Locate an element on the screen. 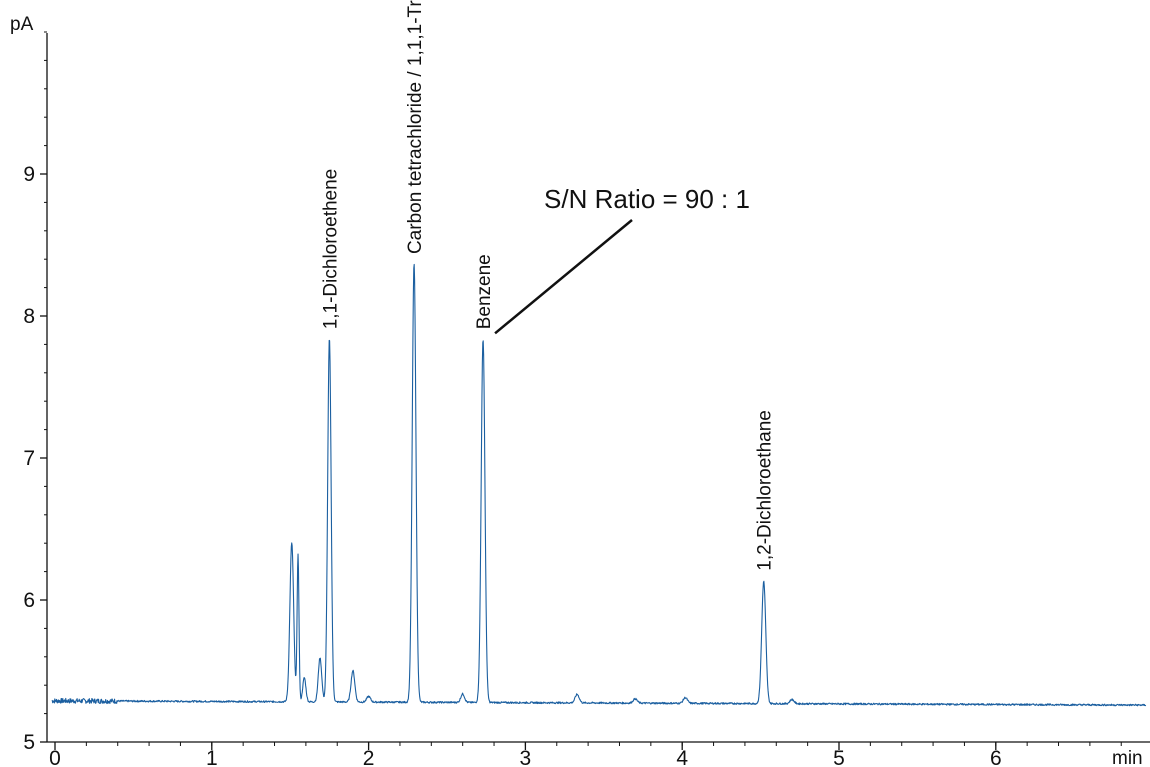  annotation-leader-line is located at coordinates (563, 277).